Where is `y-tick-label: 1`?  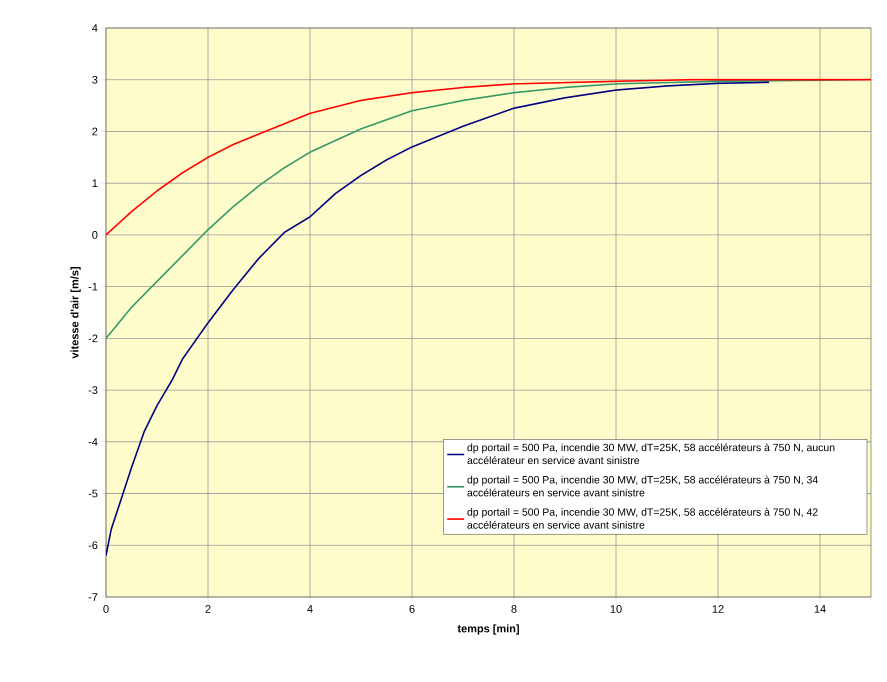 y-tick-label: 1 is located at coordinates (95, 183).